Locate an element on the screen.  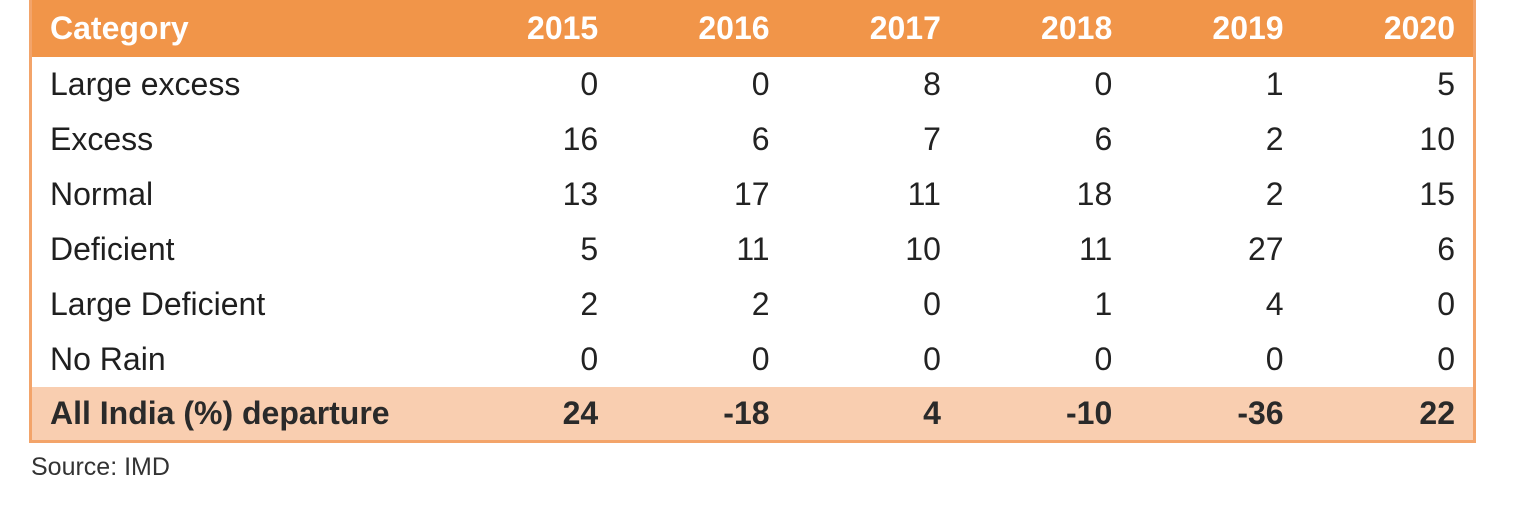
table-row: Large Deficient 2 2 0 1 4 0 is located at coordinates (752, 304).